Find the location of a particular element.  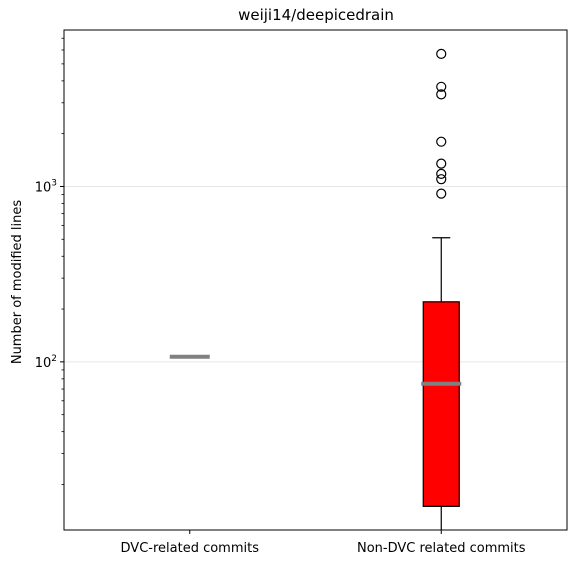

x-tick-label: DVC-related commits is located at coordinates (190, 548).